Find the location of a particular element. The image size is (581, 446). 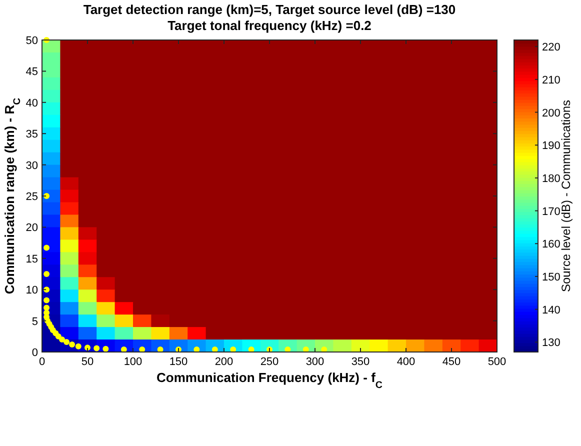

y-tick-label: 10 is located at coordinates (32, 290).